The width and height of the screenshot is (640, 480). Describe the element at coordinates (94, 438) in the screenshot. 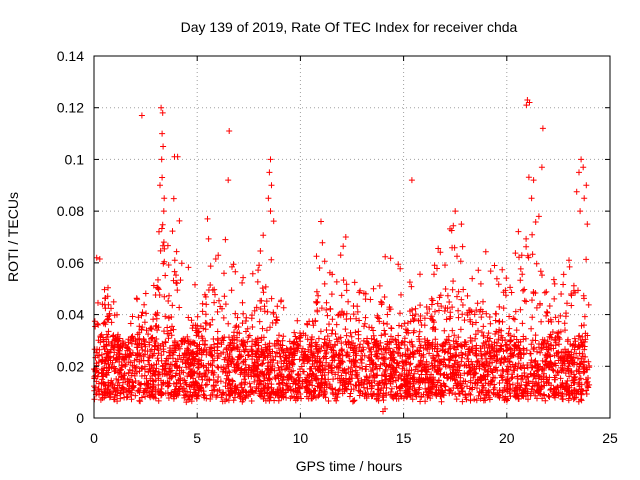

I see `x-tick-label: 0` at that location.